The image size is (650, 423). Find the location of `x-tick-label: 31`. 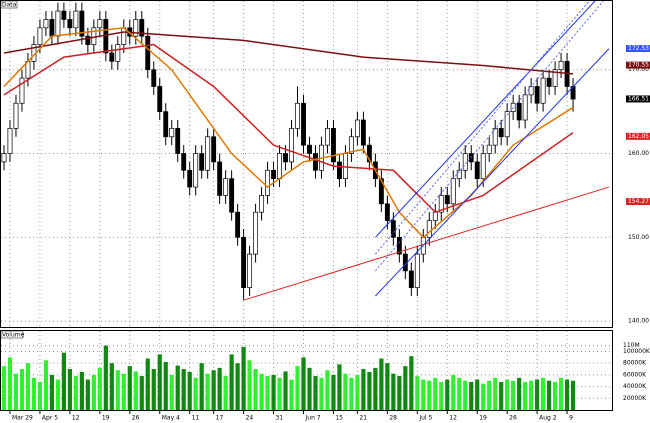

x-tick-label: 31 is located at coordinates (280, 418).